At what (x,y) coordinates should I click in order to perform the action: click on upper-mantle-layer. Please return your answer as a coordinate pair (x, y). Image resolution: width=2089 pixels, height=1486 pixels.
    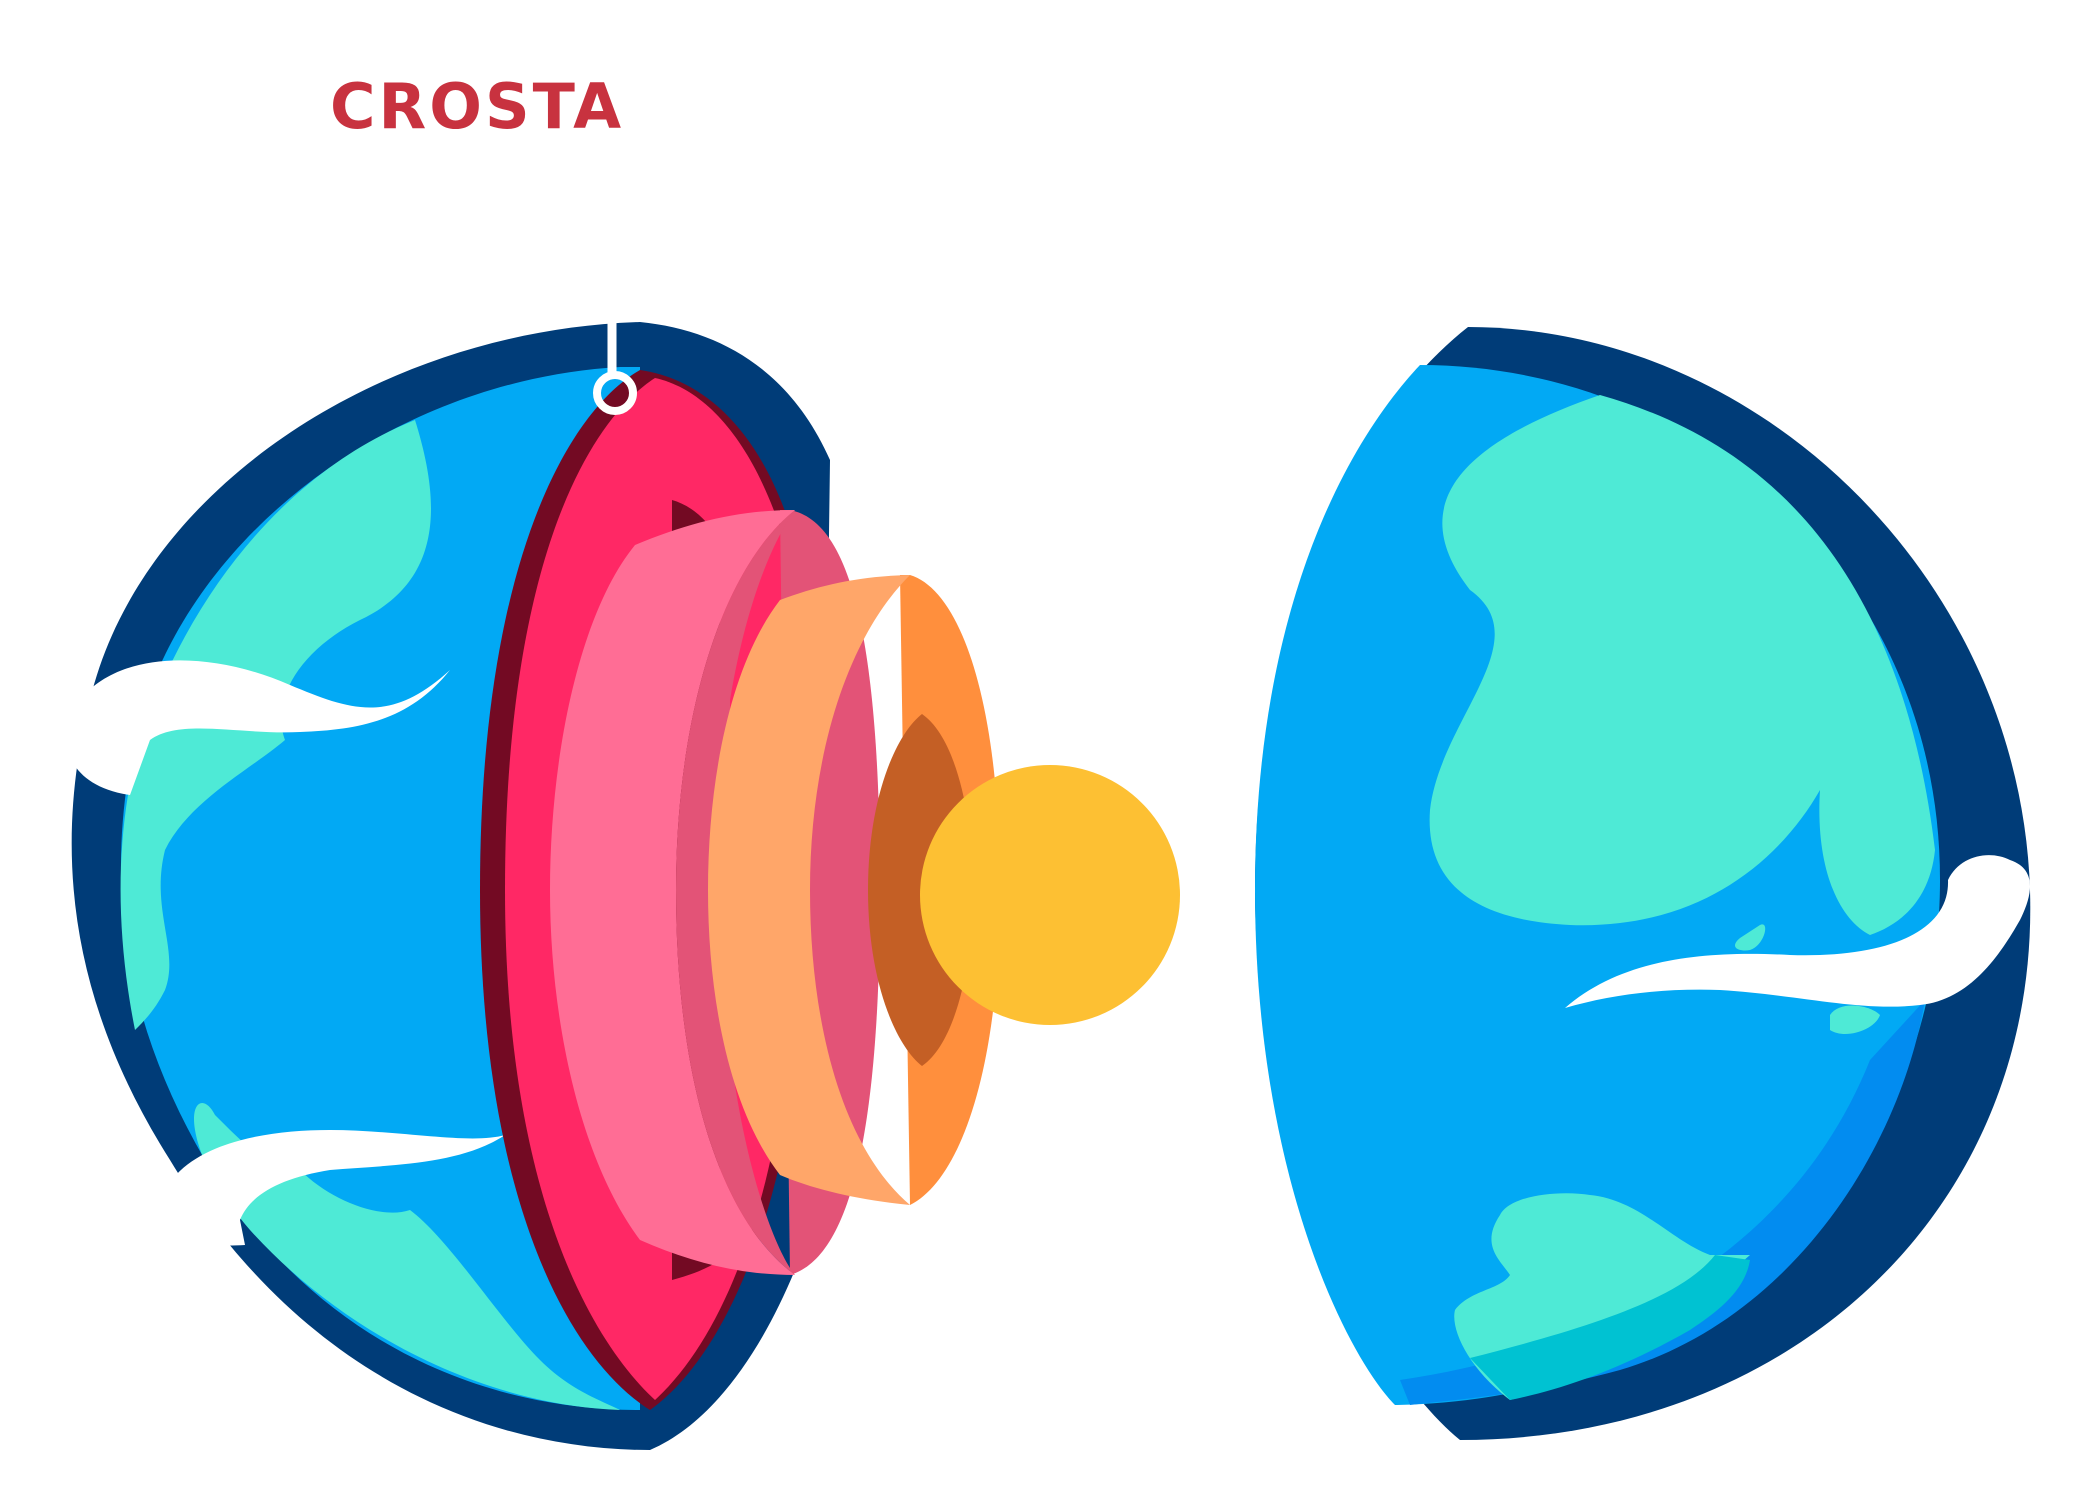
    Looking at the image, I should click on (672, 892).